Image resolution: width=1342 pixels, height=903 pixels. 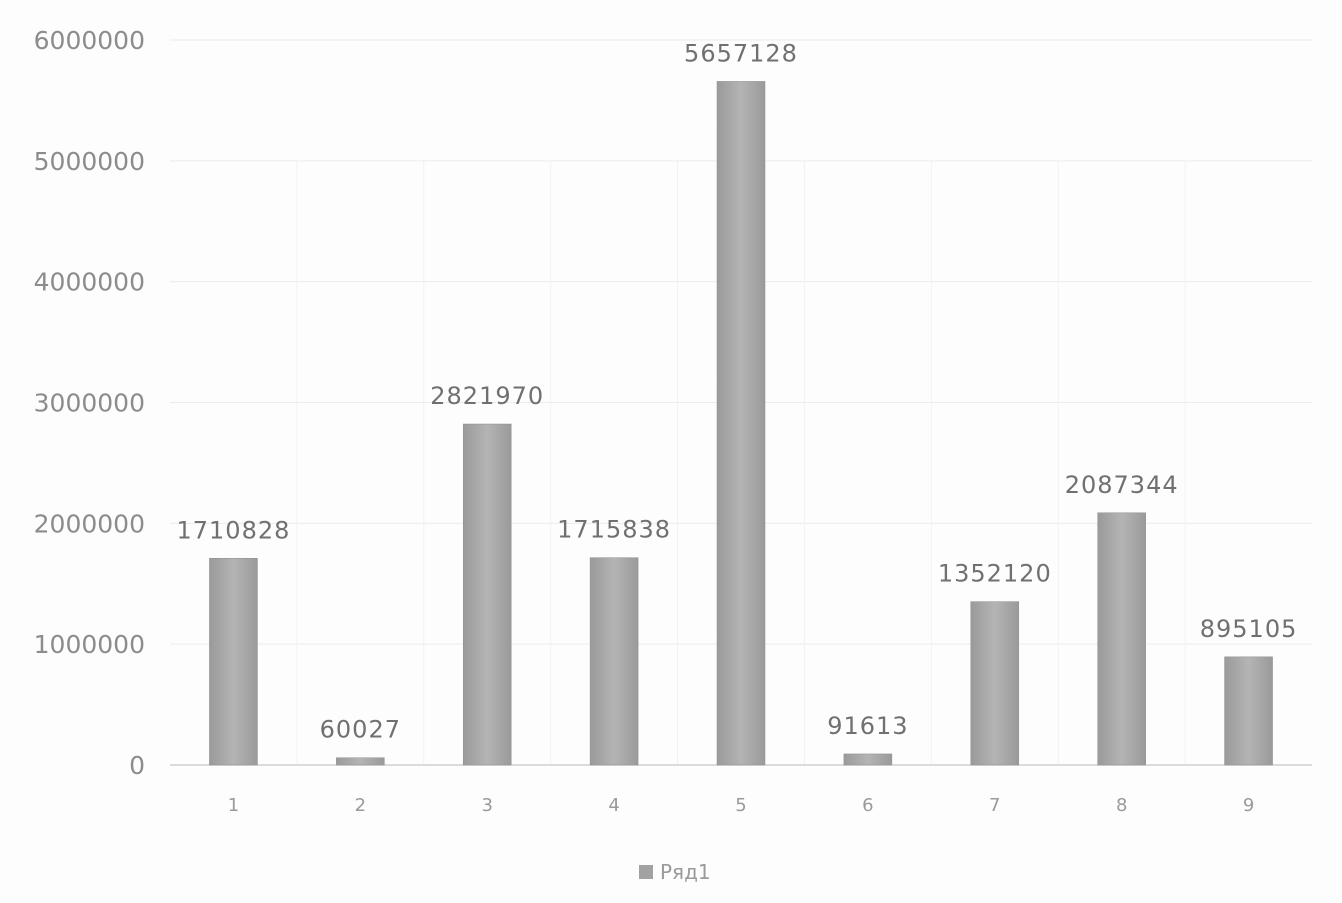 What do you see at coordinates (613, 805) in the screenshot?
I see `x-tick-label: 4` at bounding box center [613, 805].